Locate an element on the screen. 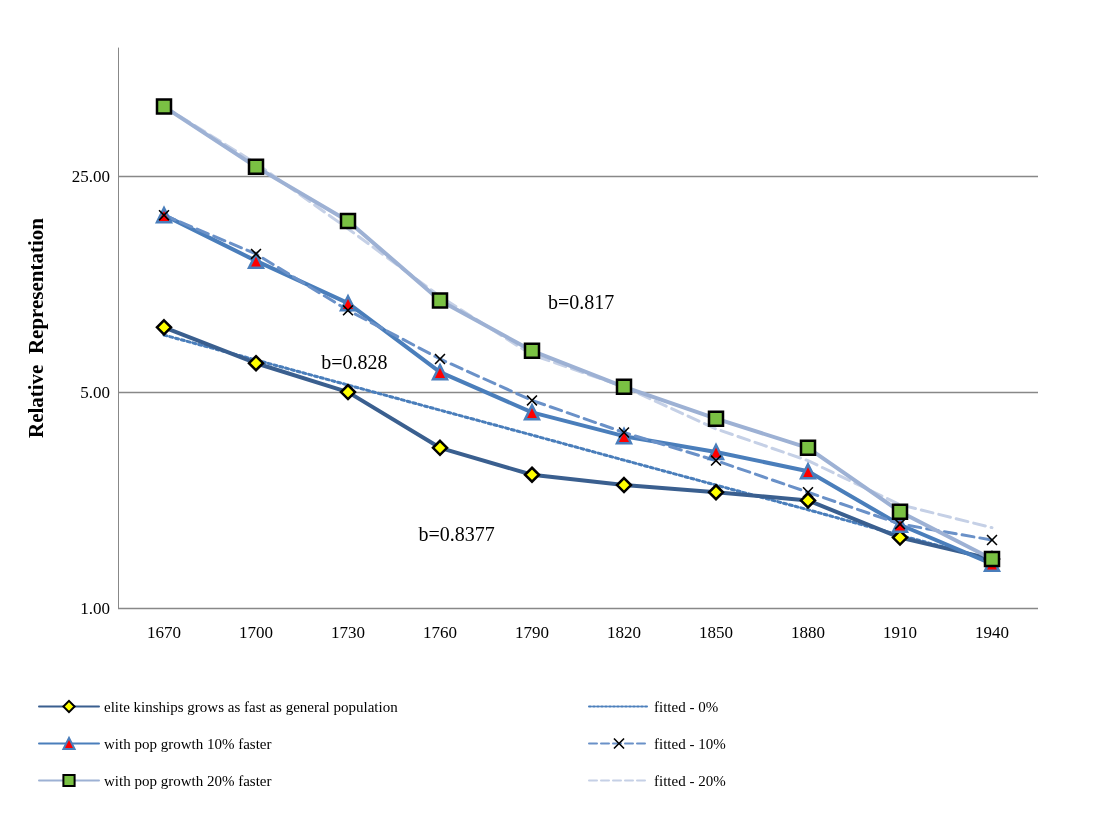 This screenshot has width=1099, height=820. y-axis-title: Relative Representation is located at coordinates (35, 328).